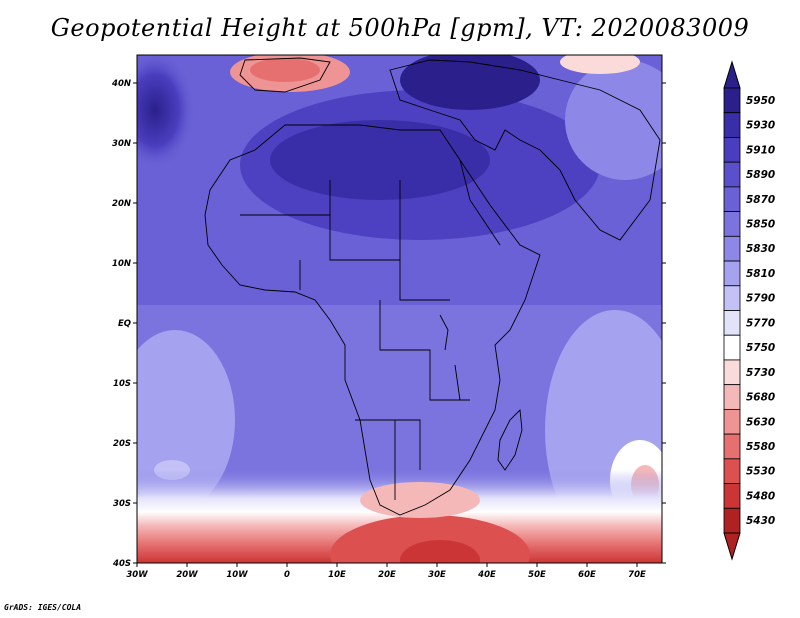 This screenshot has width=800, height=618. Describe the element at coordinates (760, 496) in the screenshot. I see `colorbar-label: 5480` at that location.